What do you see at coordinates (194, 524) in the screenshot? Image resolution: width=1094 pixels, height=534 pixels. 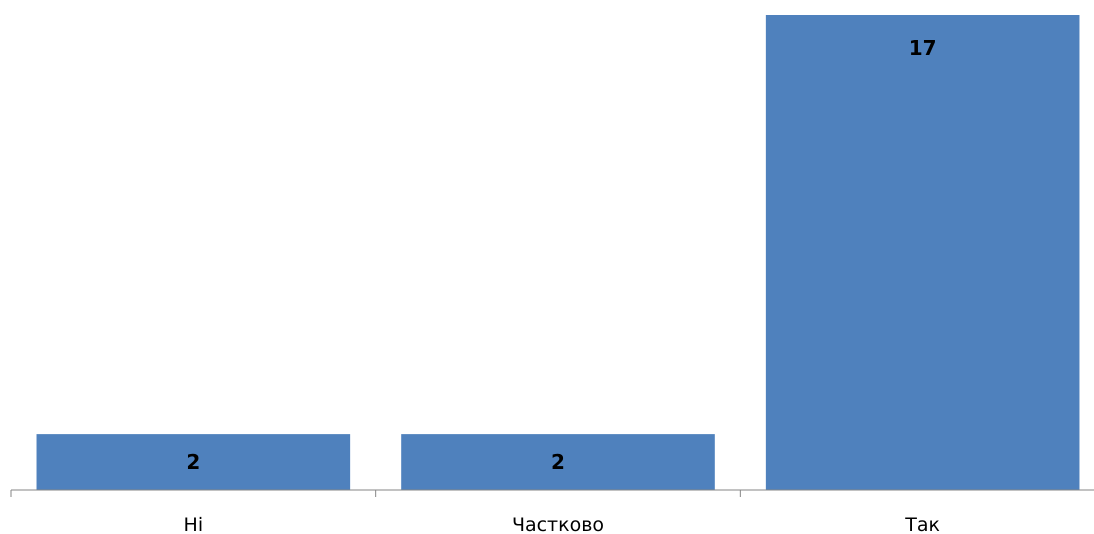 I see `x-tick-label-0: Ні` at bounding box center [194, 524].